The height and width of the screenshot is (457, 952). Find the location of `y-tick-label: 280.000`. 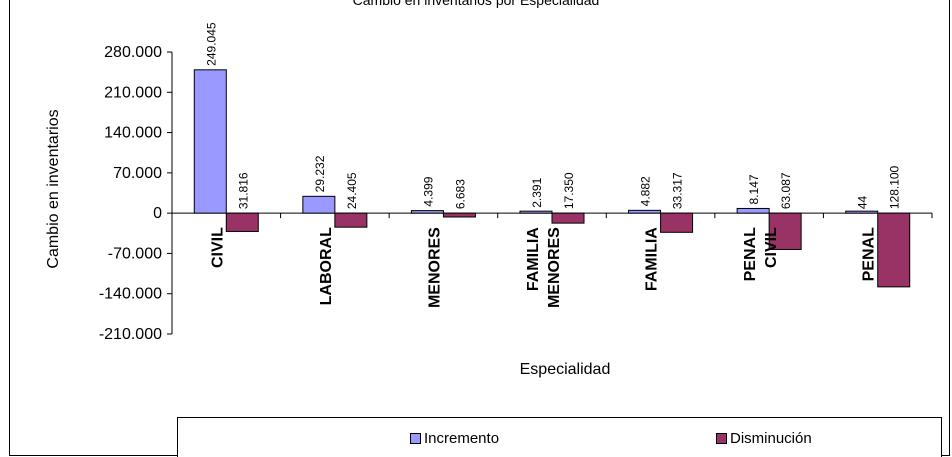

y-tick-label: 280.000 is located at coordinates (133, 52).